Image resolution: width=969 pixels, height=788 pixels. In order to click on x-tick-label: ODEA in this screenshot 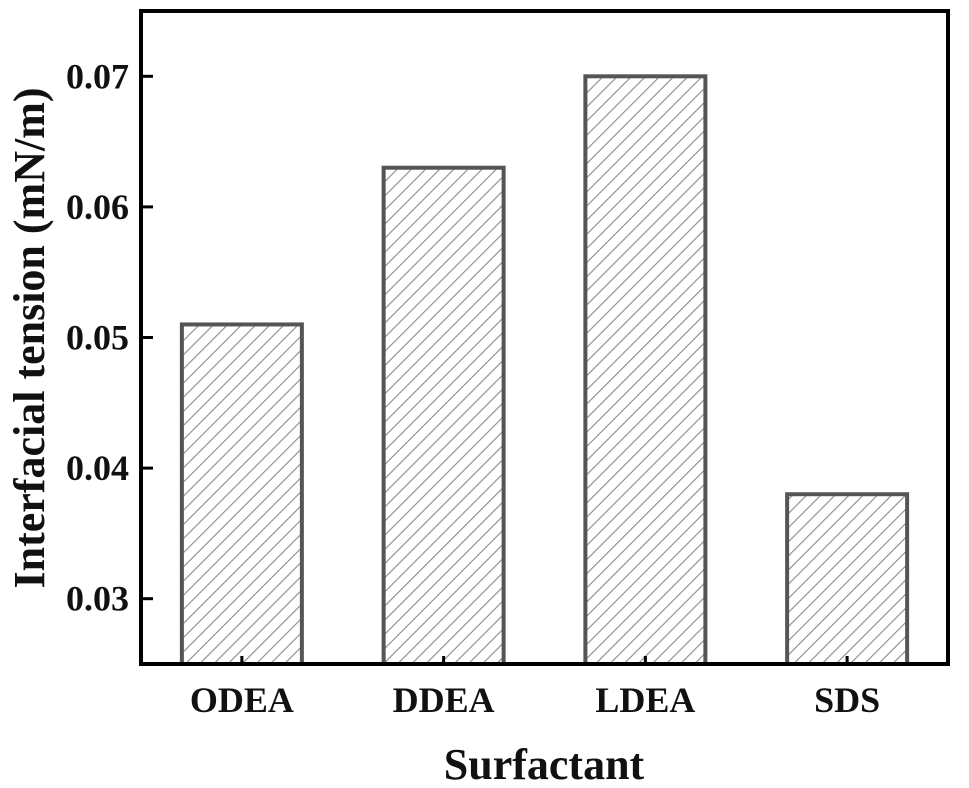, I will do `click(242, 700)`.